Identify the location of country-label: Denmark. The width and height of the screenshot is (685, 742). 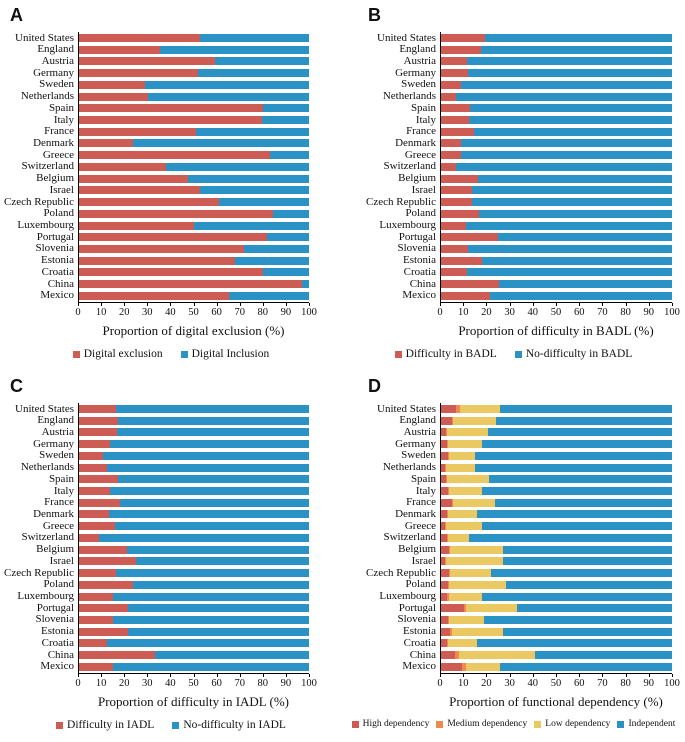
(53, 513).